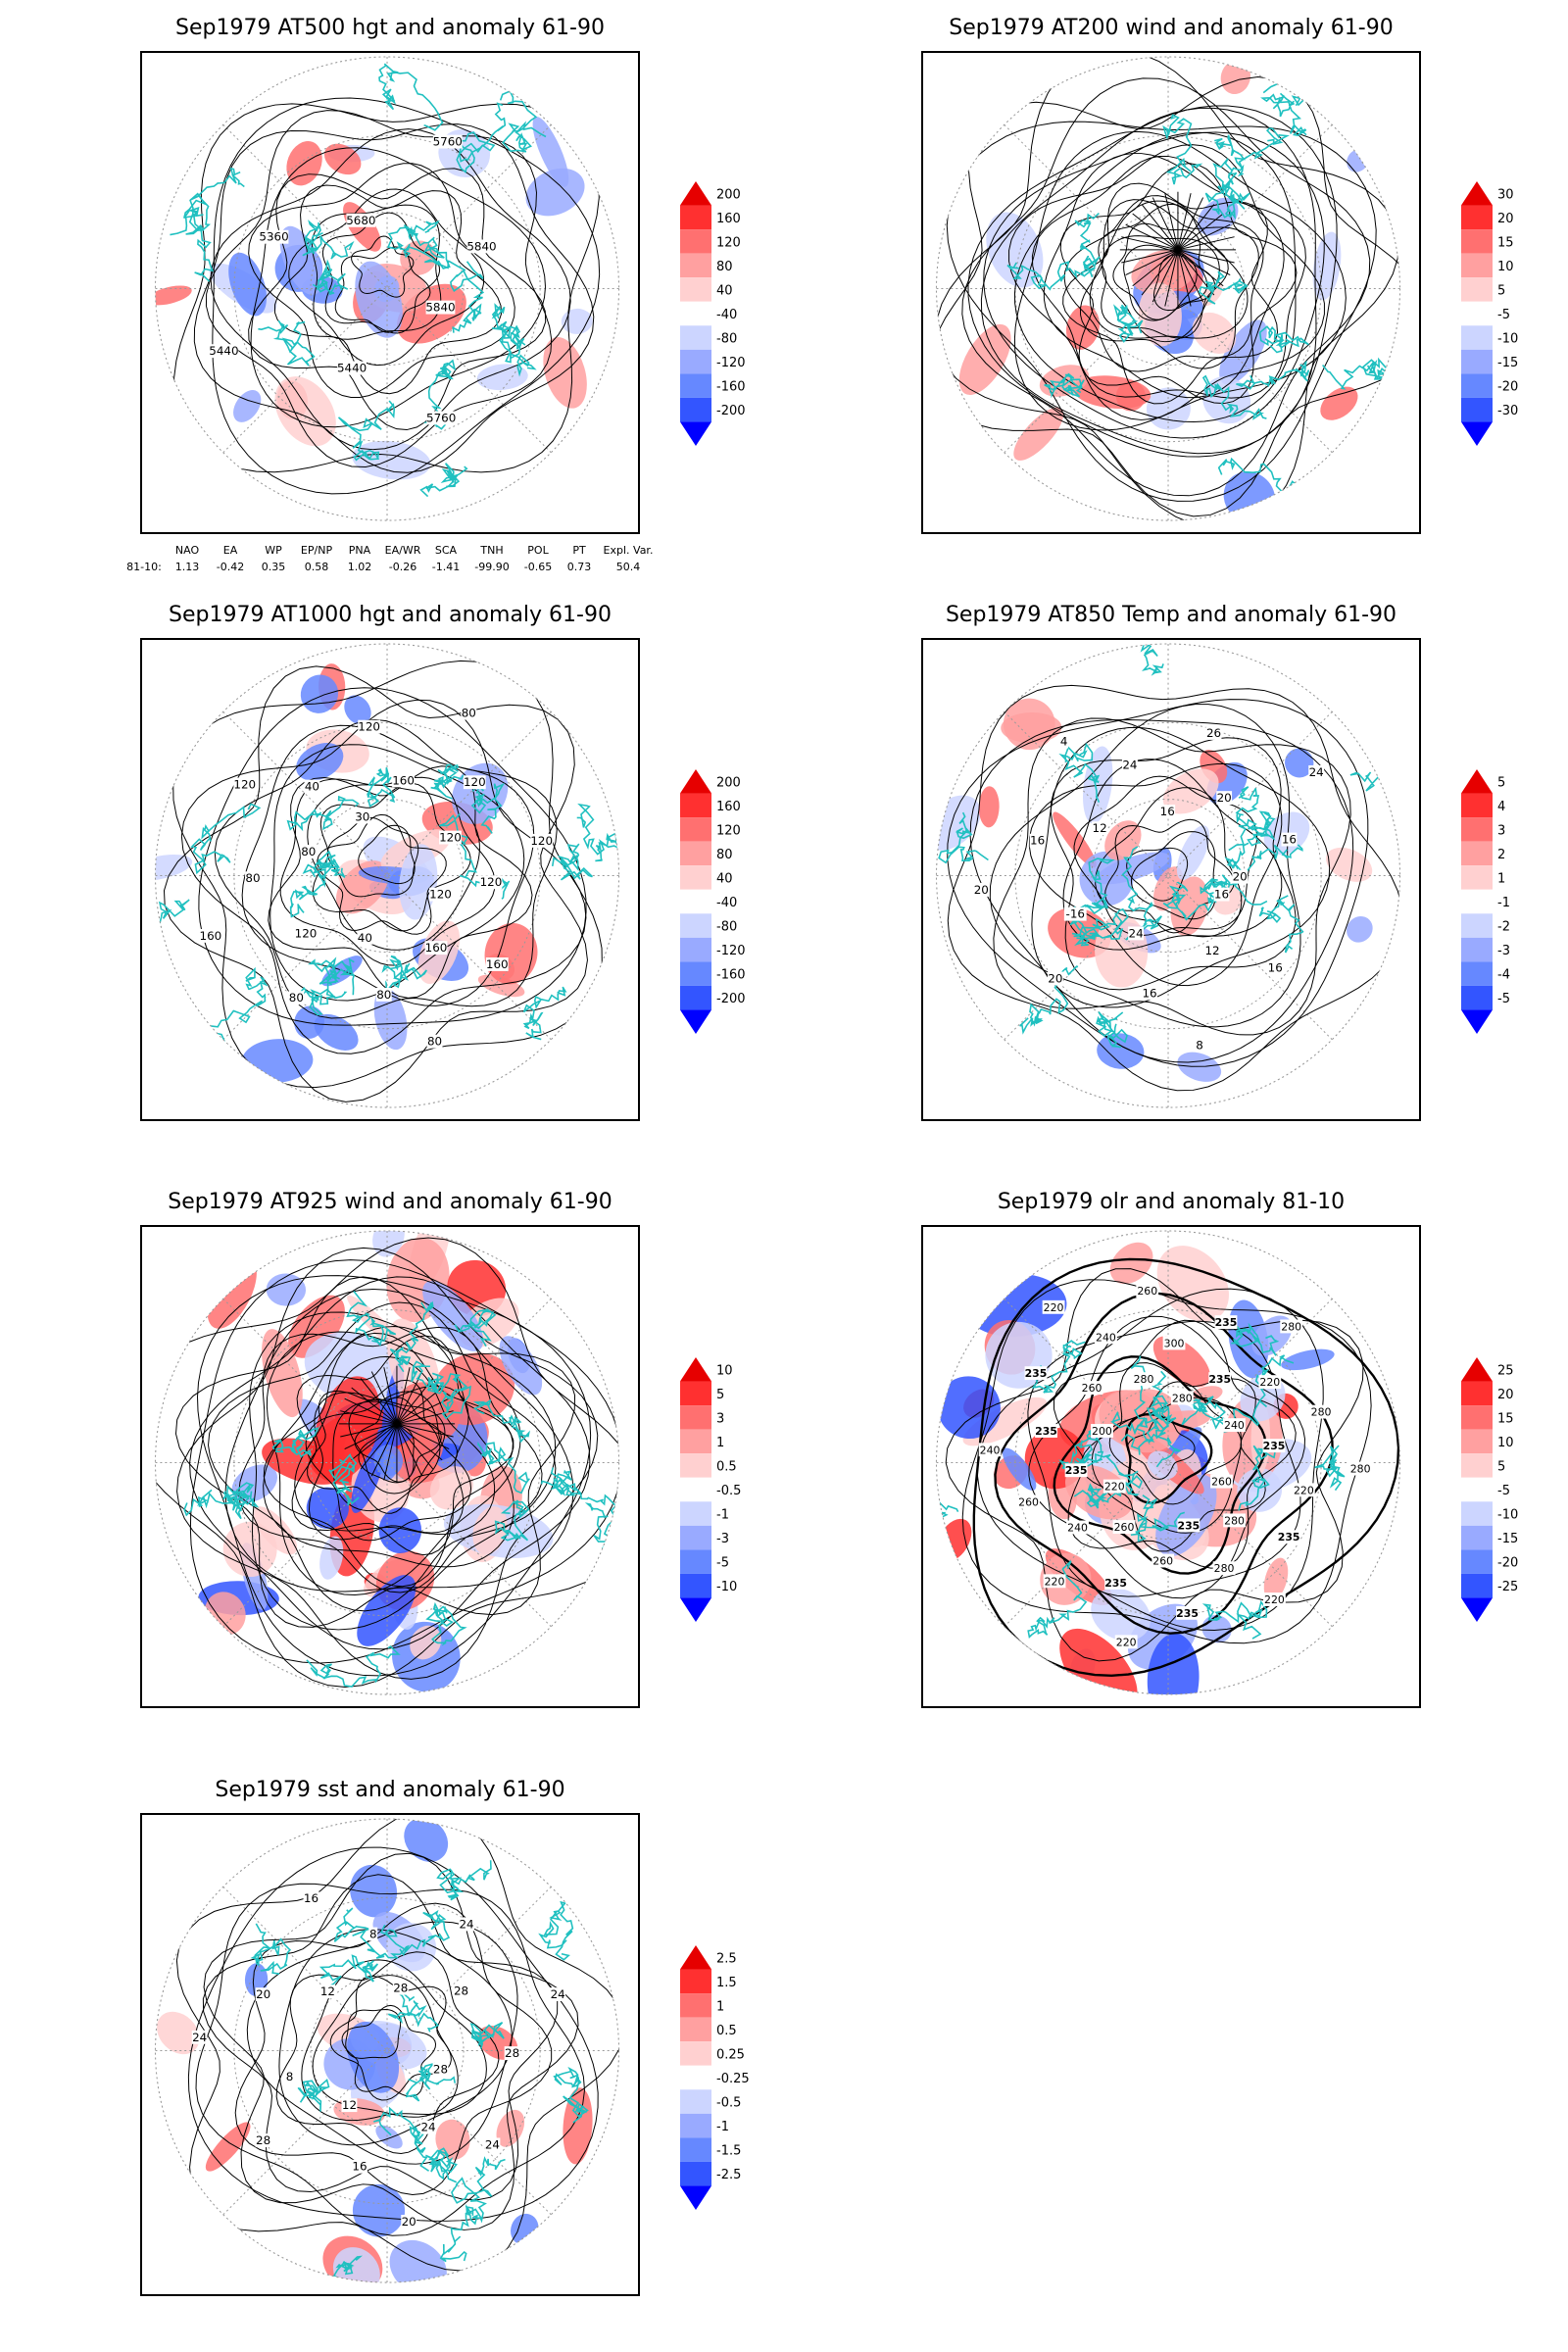  Describe the element at coordinates (481, 246) in the screenshot. I see `contour-label: 5840` at that location.